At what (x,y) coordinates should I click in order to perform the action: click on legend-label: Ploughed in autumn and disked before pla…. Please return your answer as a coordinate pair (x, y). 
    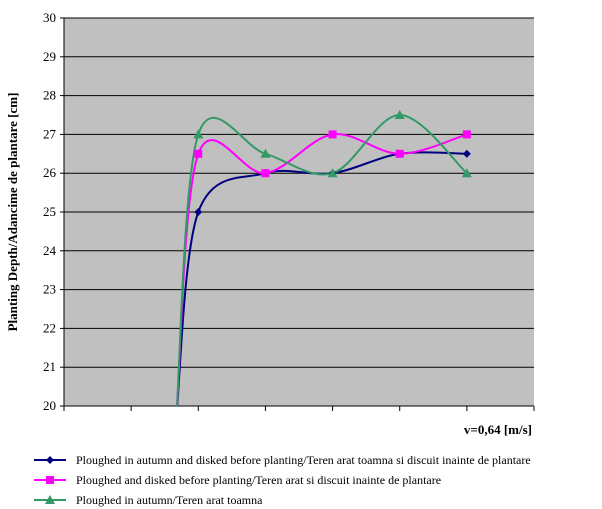
    Looking at the image, I should click on (303, 460).